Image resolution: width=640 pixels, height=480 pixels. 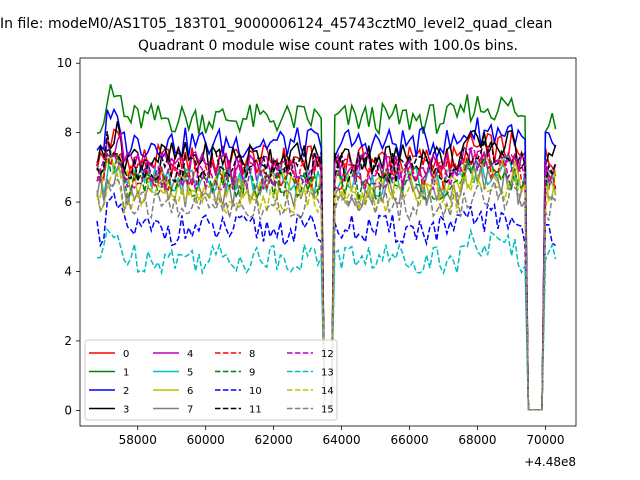 I want to click on legend-label-13: 13, so click(x=327, y=373).